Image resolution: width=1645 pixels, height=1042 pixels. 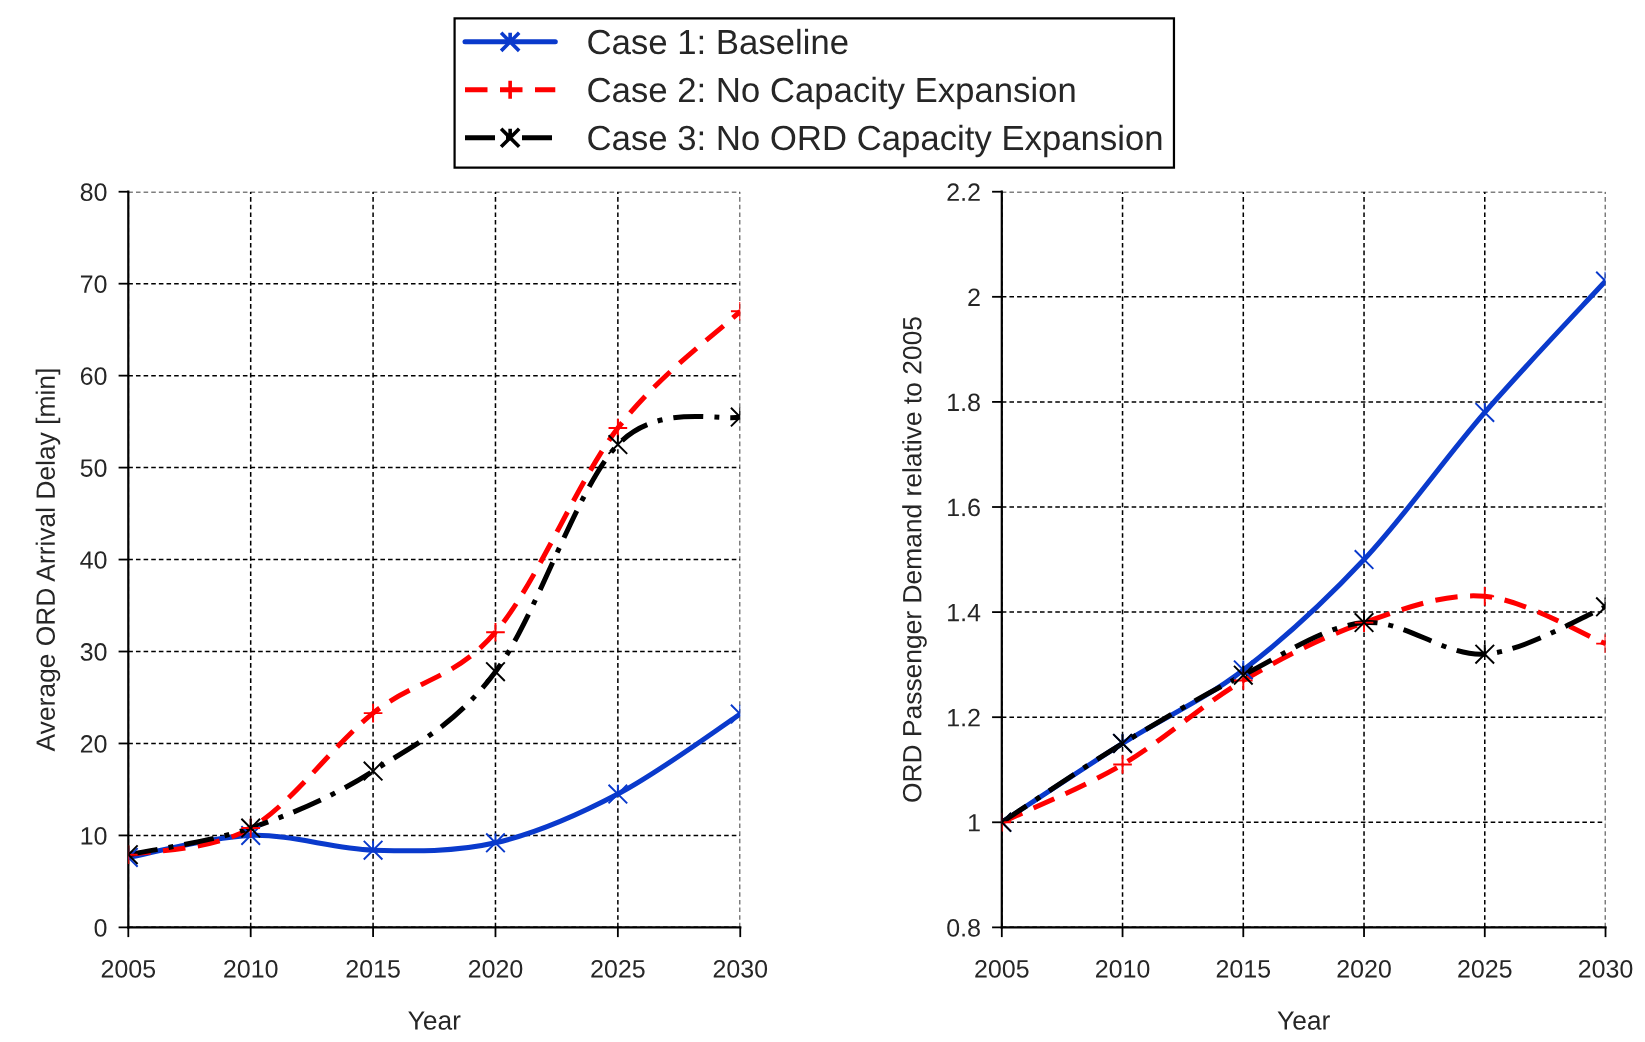 What do you see at coordinates (914, 559) in the screenshot?
I see `y-axis-title: ORD Passenger Demand relative to 2005` at bounding box center [914, 559].